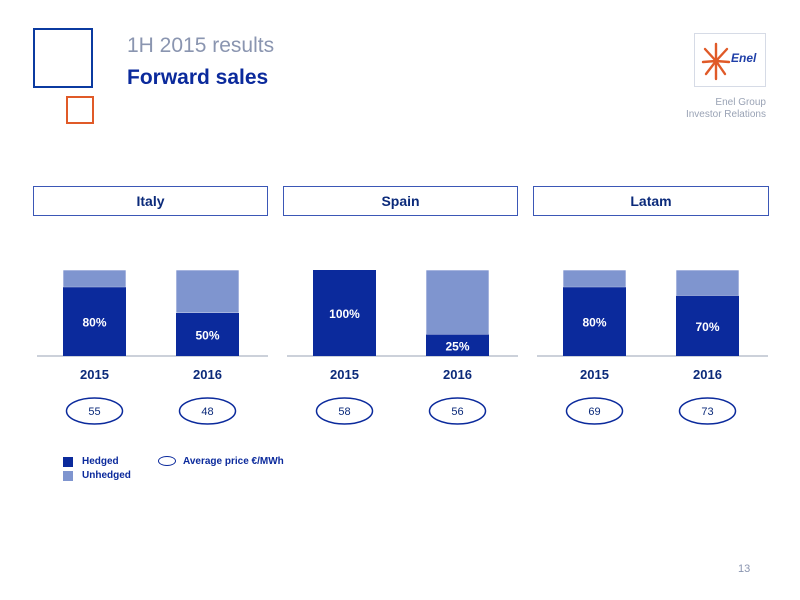 The width and height of the screenshot is (800, 600). I want to click on data-label-latam-2015: 80%, so click(594, 323).